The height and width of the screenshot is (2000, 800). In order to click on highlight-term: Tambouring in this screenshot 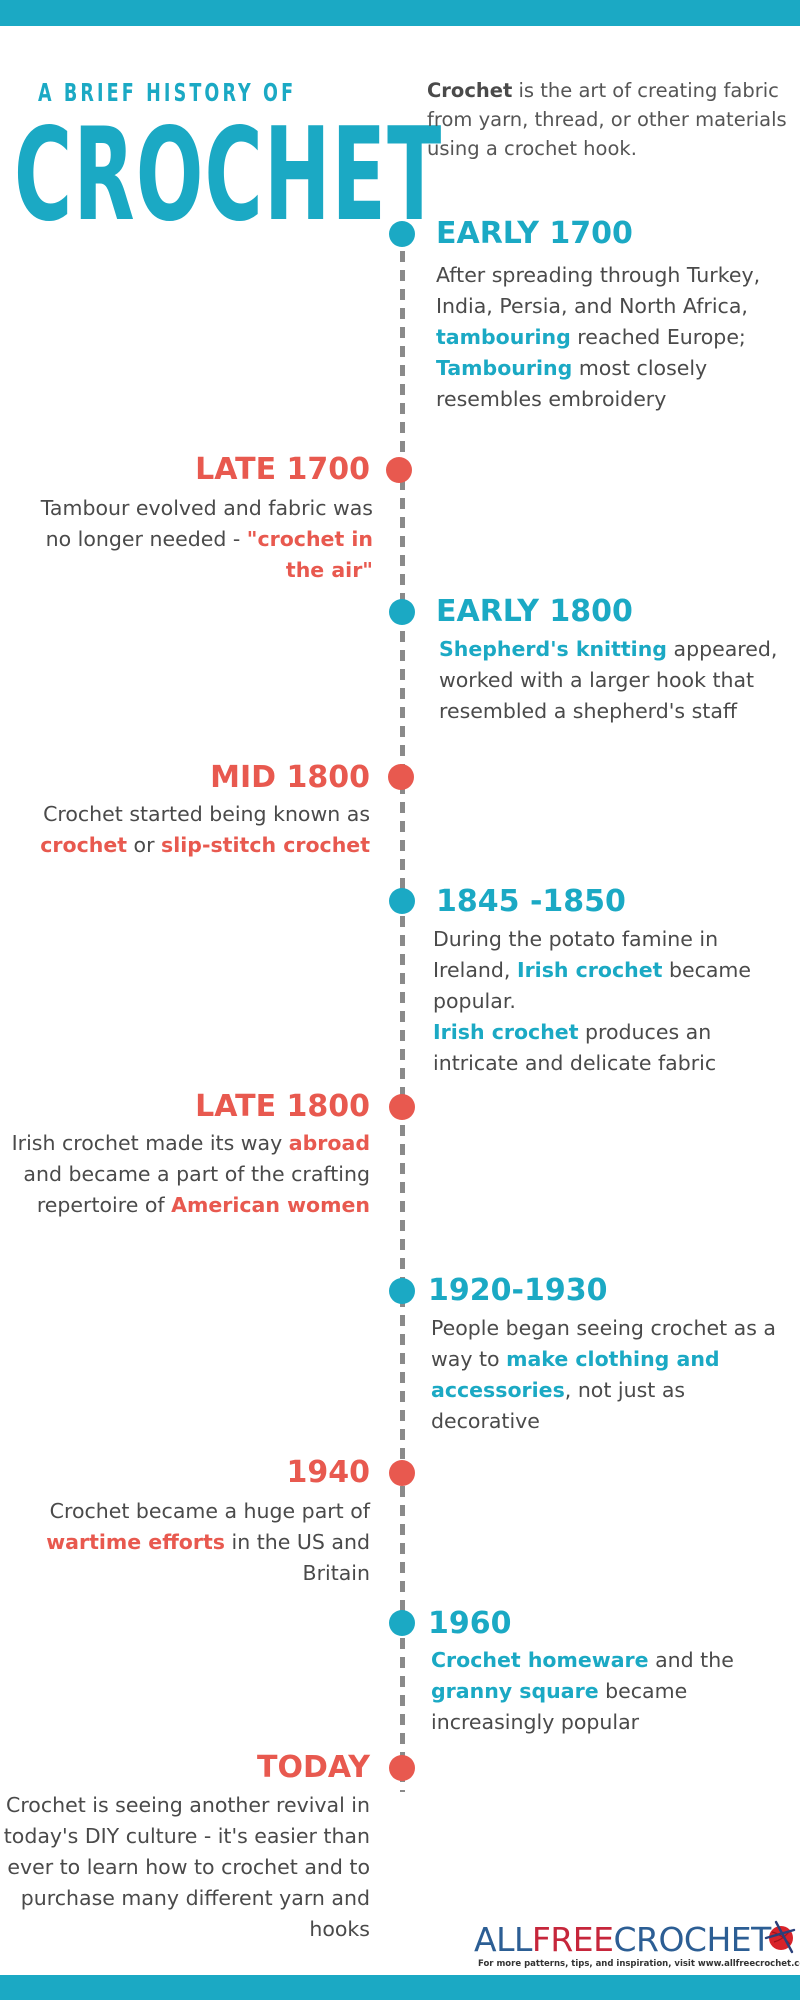, I will do `click(504, 368)`.